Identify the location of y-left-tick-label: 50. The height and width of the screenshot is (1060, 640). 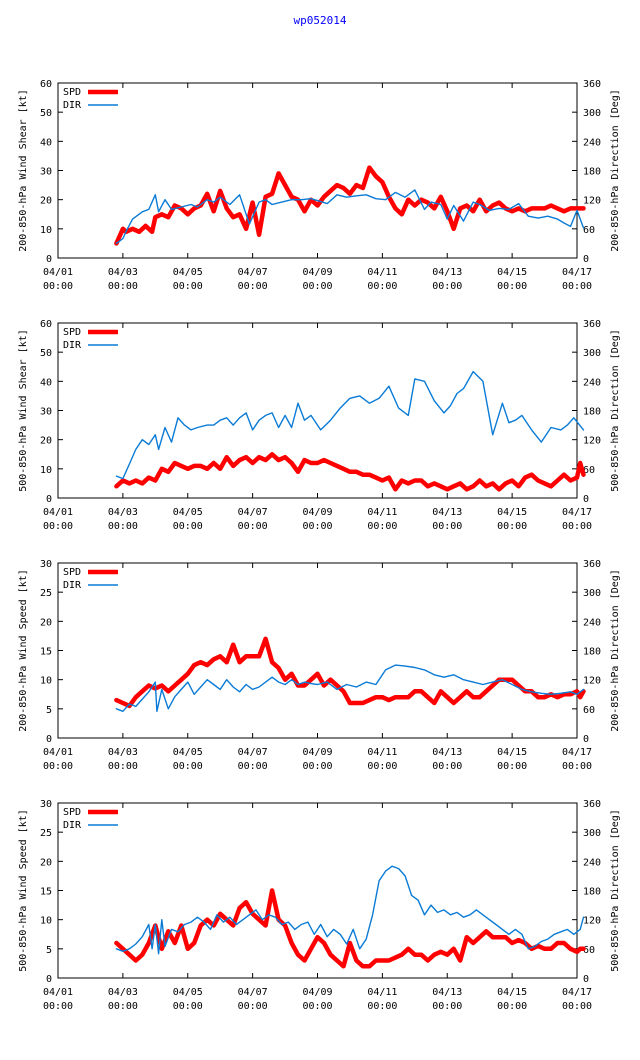
(46, 353).